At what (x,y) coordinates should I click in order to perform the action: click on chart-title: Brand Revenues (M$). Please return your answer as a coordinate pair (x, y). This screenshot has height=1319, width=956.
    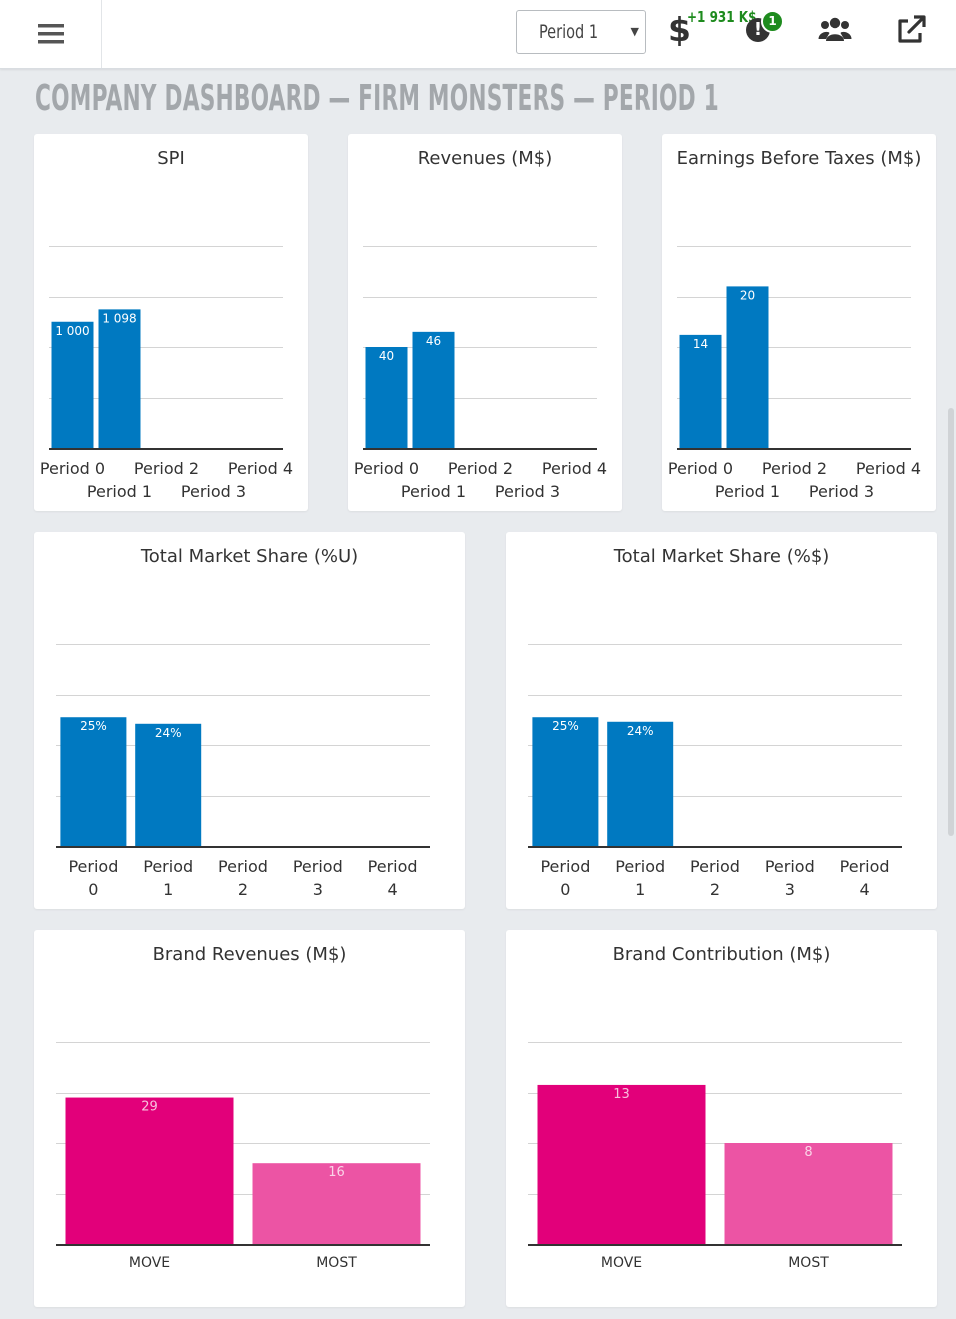
    Looking at the image, I should click on (249, 954).